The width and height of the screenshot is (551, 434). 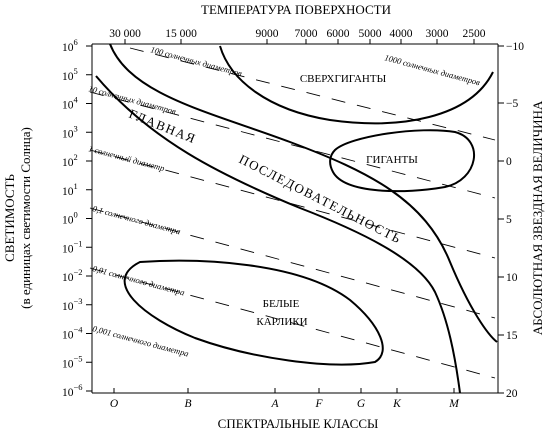 I want to click on left-tick-label: 10⁻³, so click(x=72, y=304).